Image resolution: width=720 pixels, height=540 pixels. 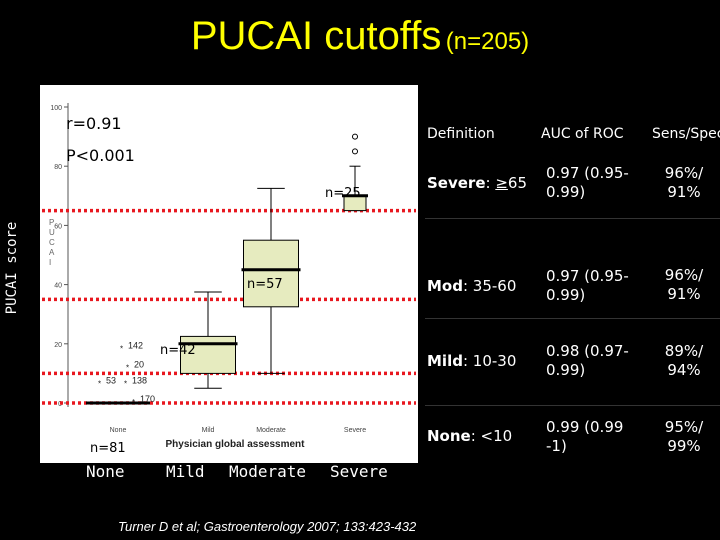 I want to click on table-row-none-definition: None: <10, so click(x=469, y=436).